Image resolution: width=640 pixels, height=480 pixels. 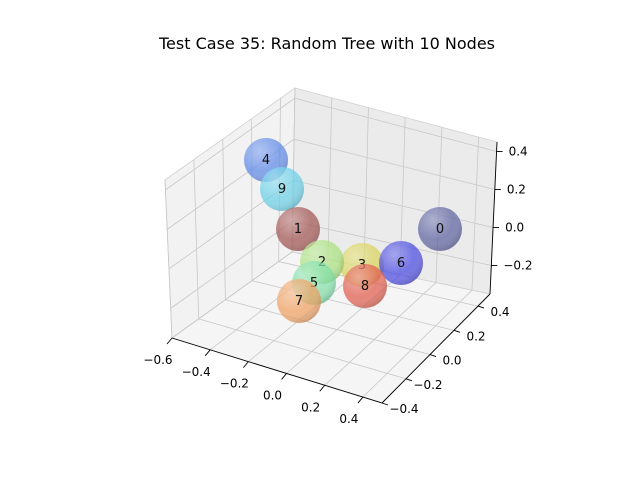 I want to click on x-tick-label: −0.2, so click(x=234, y=384).